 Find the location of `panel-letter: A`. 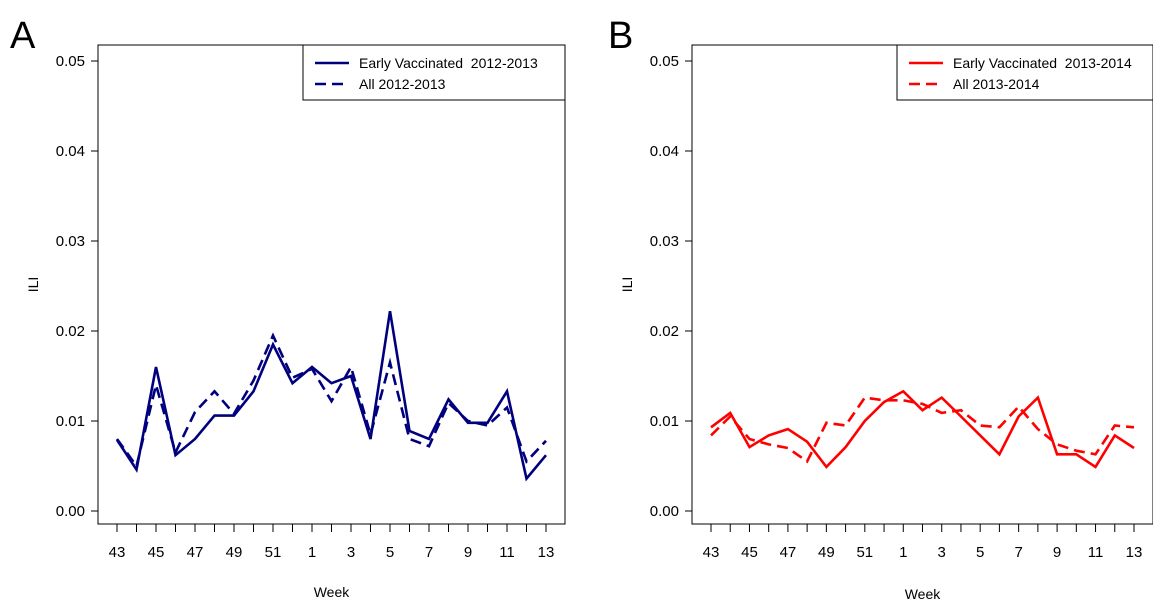

panel-letter: A is located at coordinates (23, 36).